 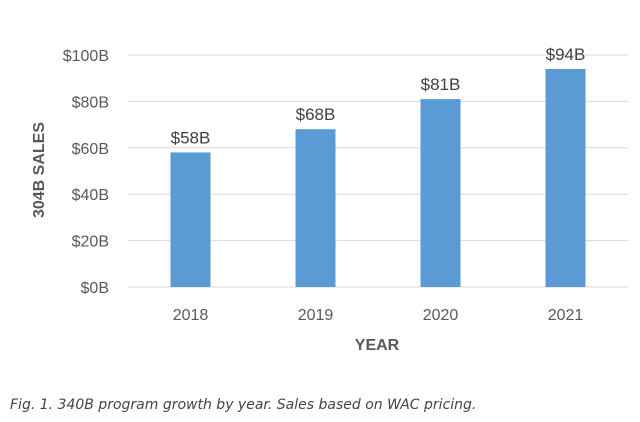 I want to click on data-label-2020: $81B, so click(x=441, y=84).